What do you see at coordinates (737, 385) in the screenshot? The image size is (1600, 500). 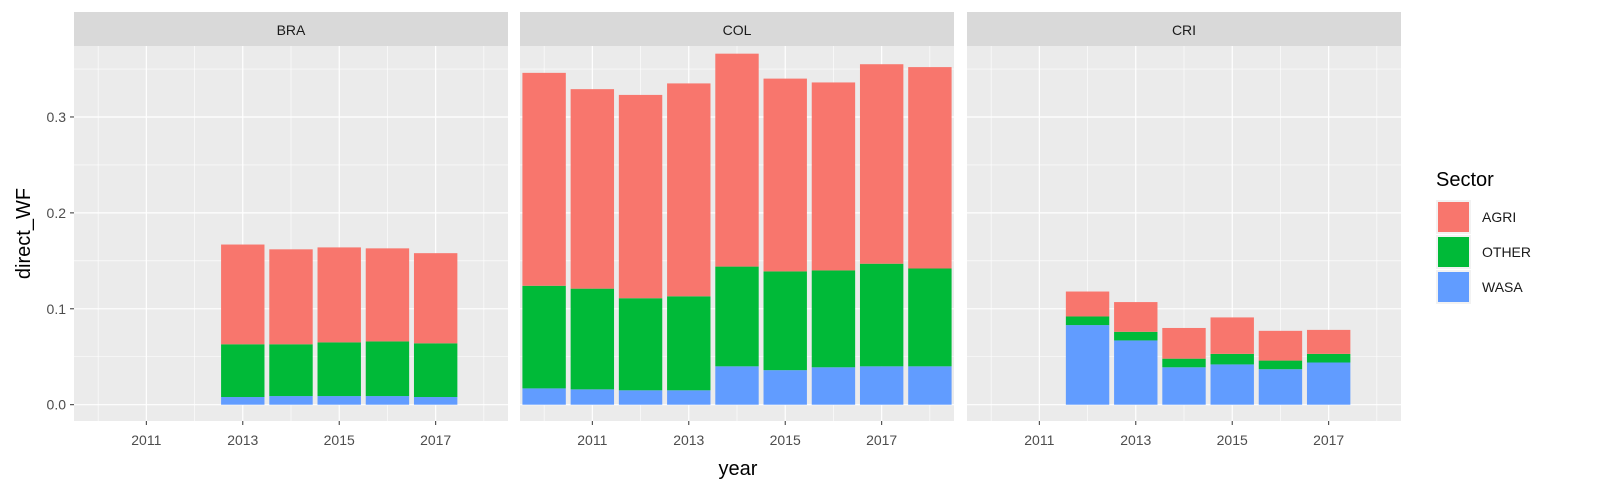 I see `bar-col-2014-wasa` at bounding box center [737, 385].